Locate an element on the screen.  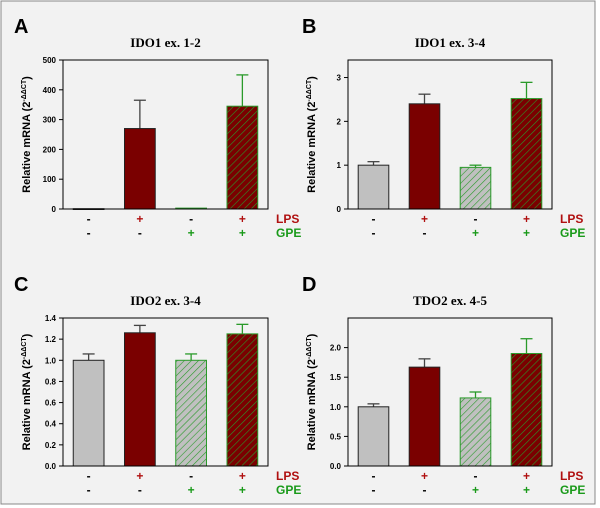
y-tick-label: 3 is located at coordinates (339, 78).